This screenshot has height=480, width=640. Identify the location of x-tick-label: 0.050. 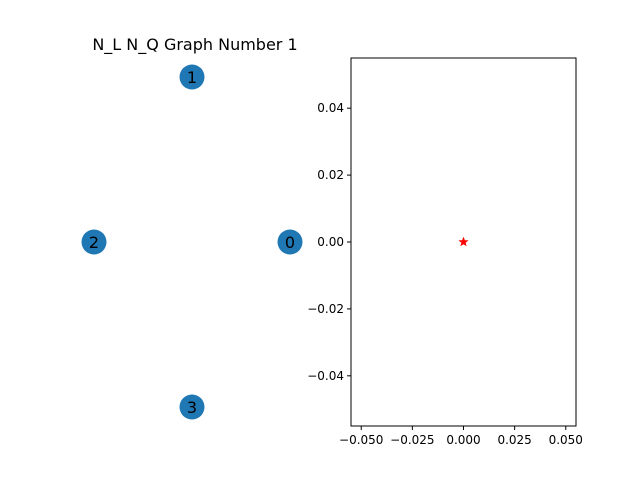
(566, 440).